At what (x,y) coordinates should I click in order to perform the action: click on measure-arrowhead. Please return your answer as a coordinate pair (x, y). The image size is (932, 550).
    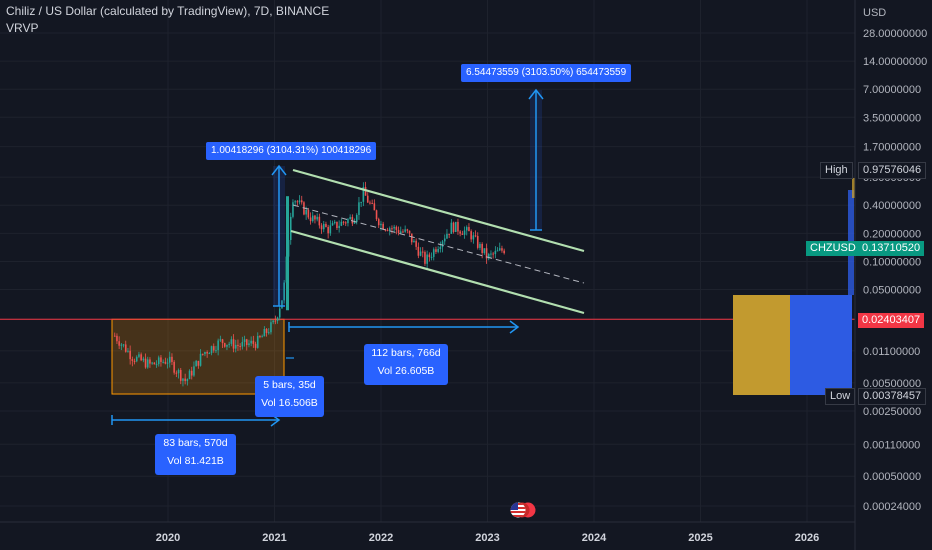
    Looking at the image, I should click on (536, 94).